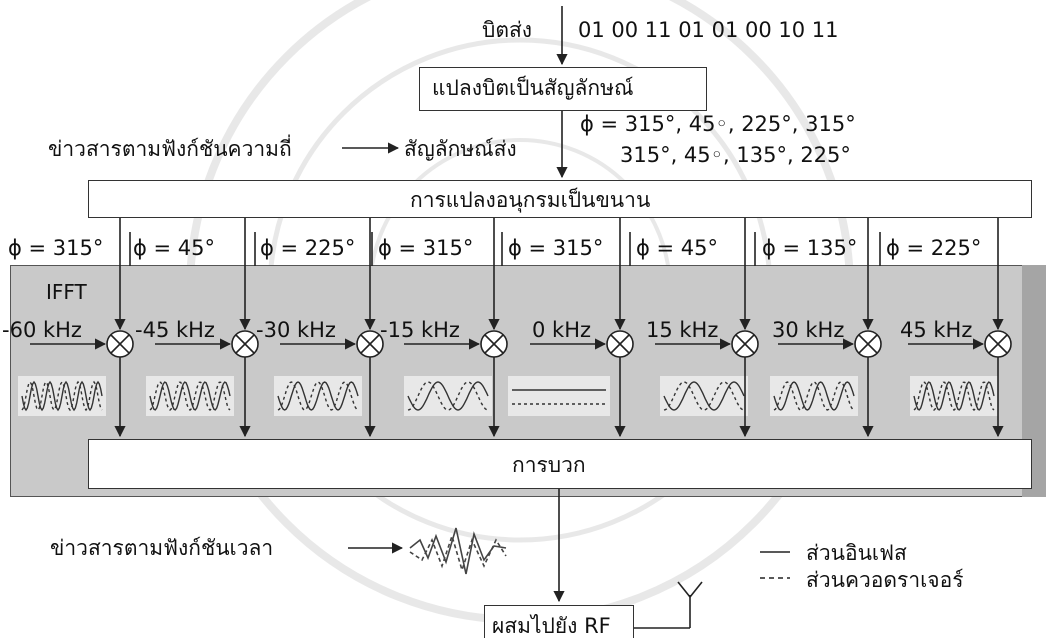 The image size is (1056, 638). Describe the element at coordinates (549, 465) in the screenshot. I see `sum-block-label: การบวก` at that location.